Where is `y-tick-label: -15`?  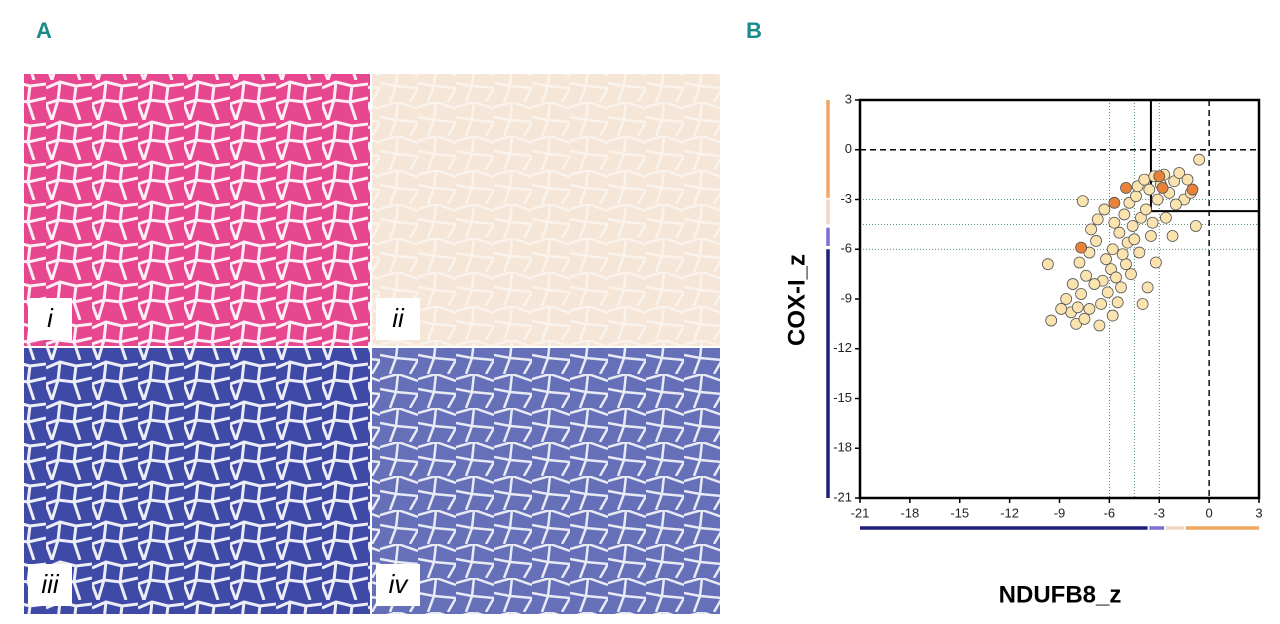
y-tick-label: -15 is located at coordinates (842, 397).